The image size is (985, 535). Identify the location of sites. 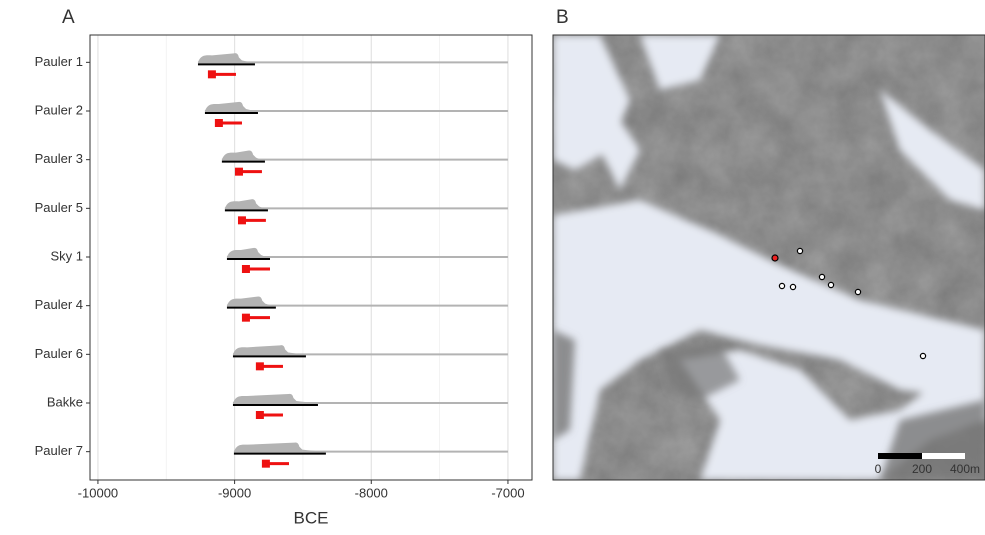
(849, 303).